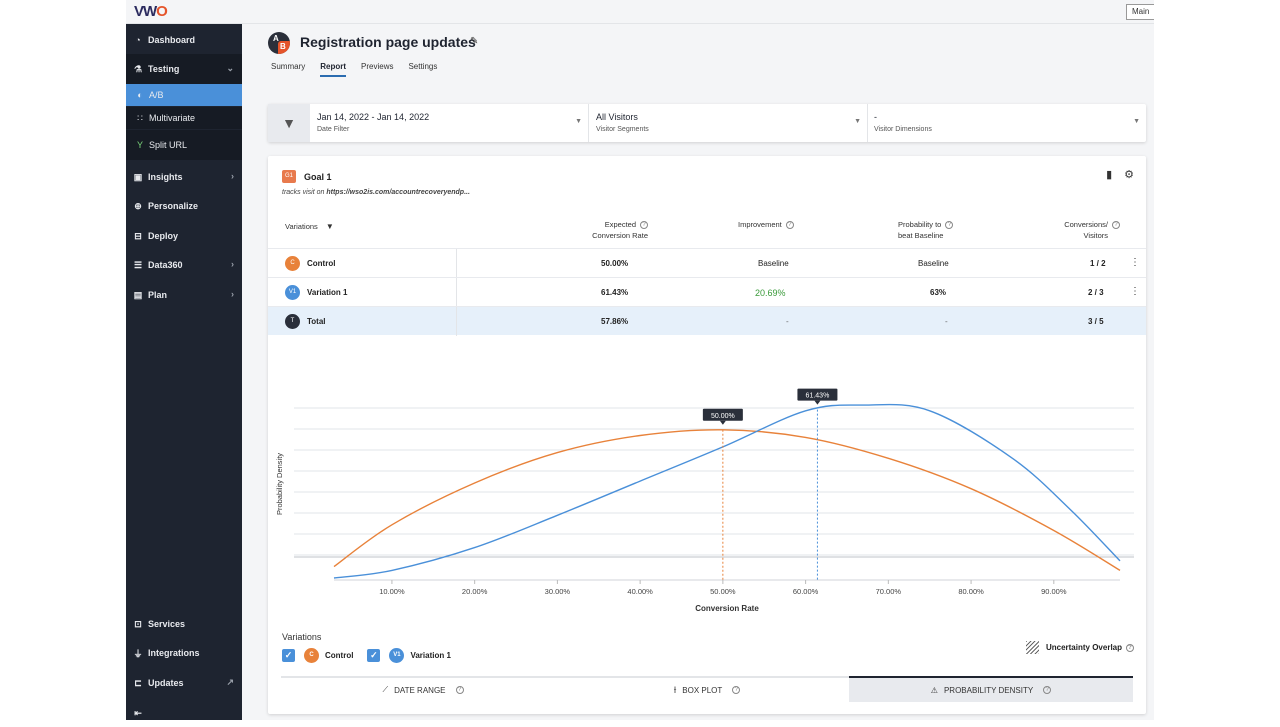 This screenshot has width=1280, height=727. What do you see at coordinates (991, 689) in the screenshot?
I see `tab-probability-density: ⚠ PROBABILITY DENSITY?` at bounding box center [991, 689].